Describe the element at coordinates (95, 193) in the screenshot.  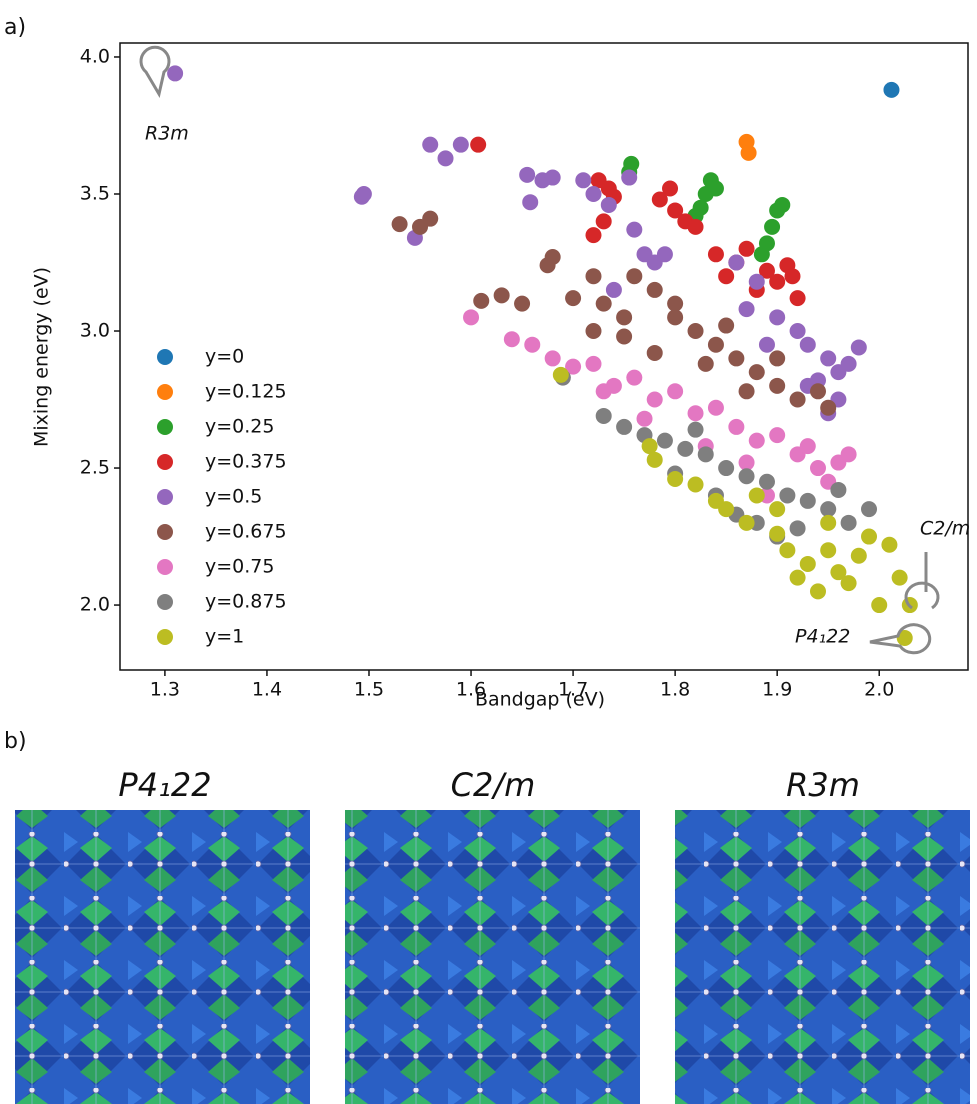
I see `y-tick-label: 3.5` at that location.